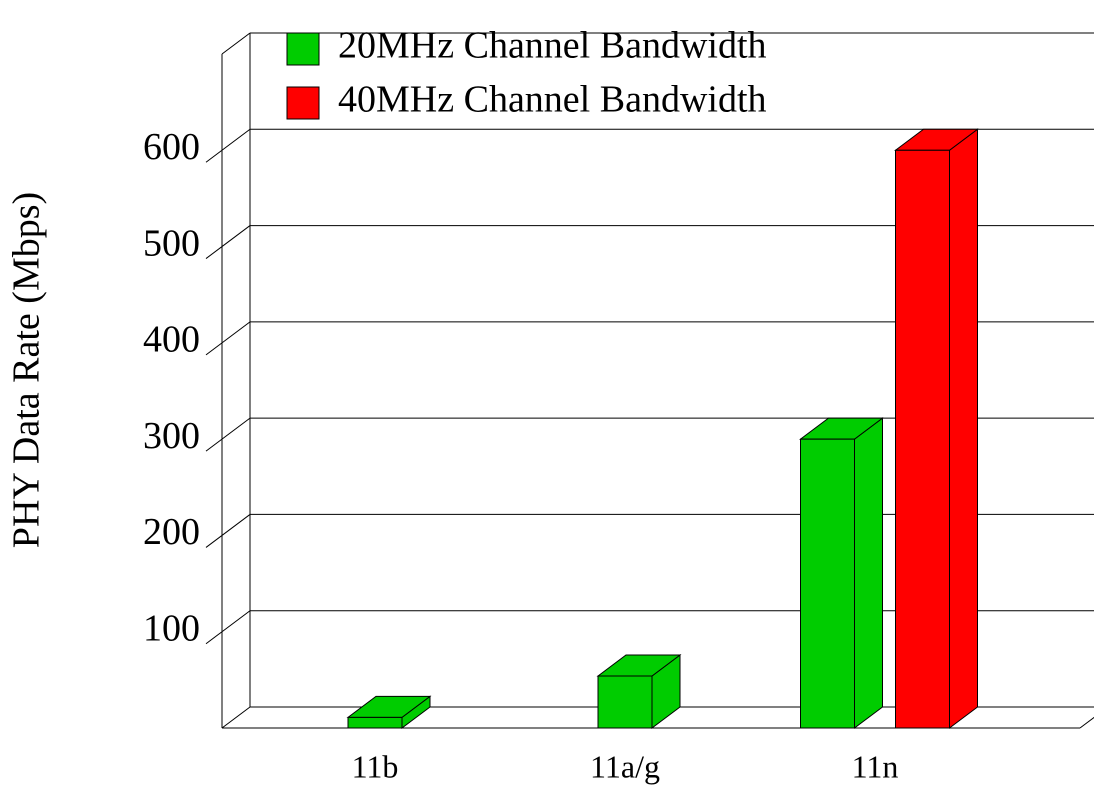 The width and height of the screenshot is (1094, 785). What do you see at coordinates (171, 243) in the screenshot?
I see `y-tick-label: 500` at bounding box center [171, 243].